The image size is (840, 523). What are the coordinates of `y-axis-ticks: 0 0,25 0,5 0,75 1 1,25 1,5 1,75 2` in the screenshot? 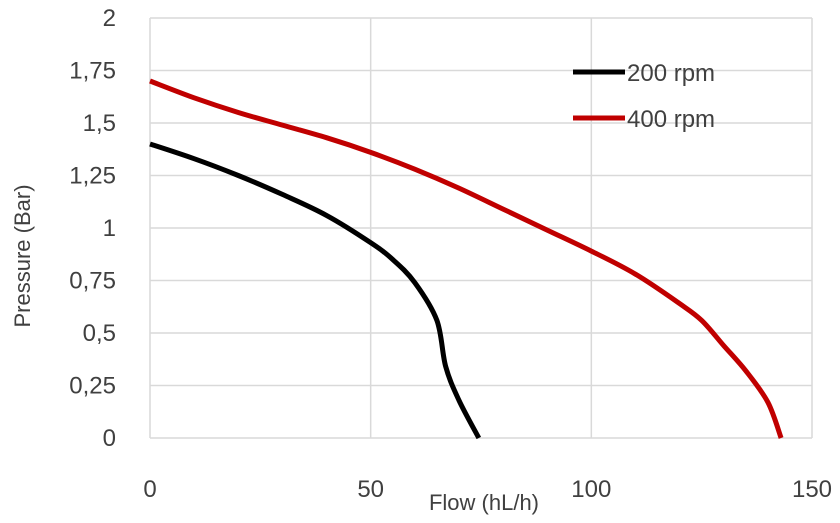 It's located at (92, 228).